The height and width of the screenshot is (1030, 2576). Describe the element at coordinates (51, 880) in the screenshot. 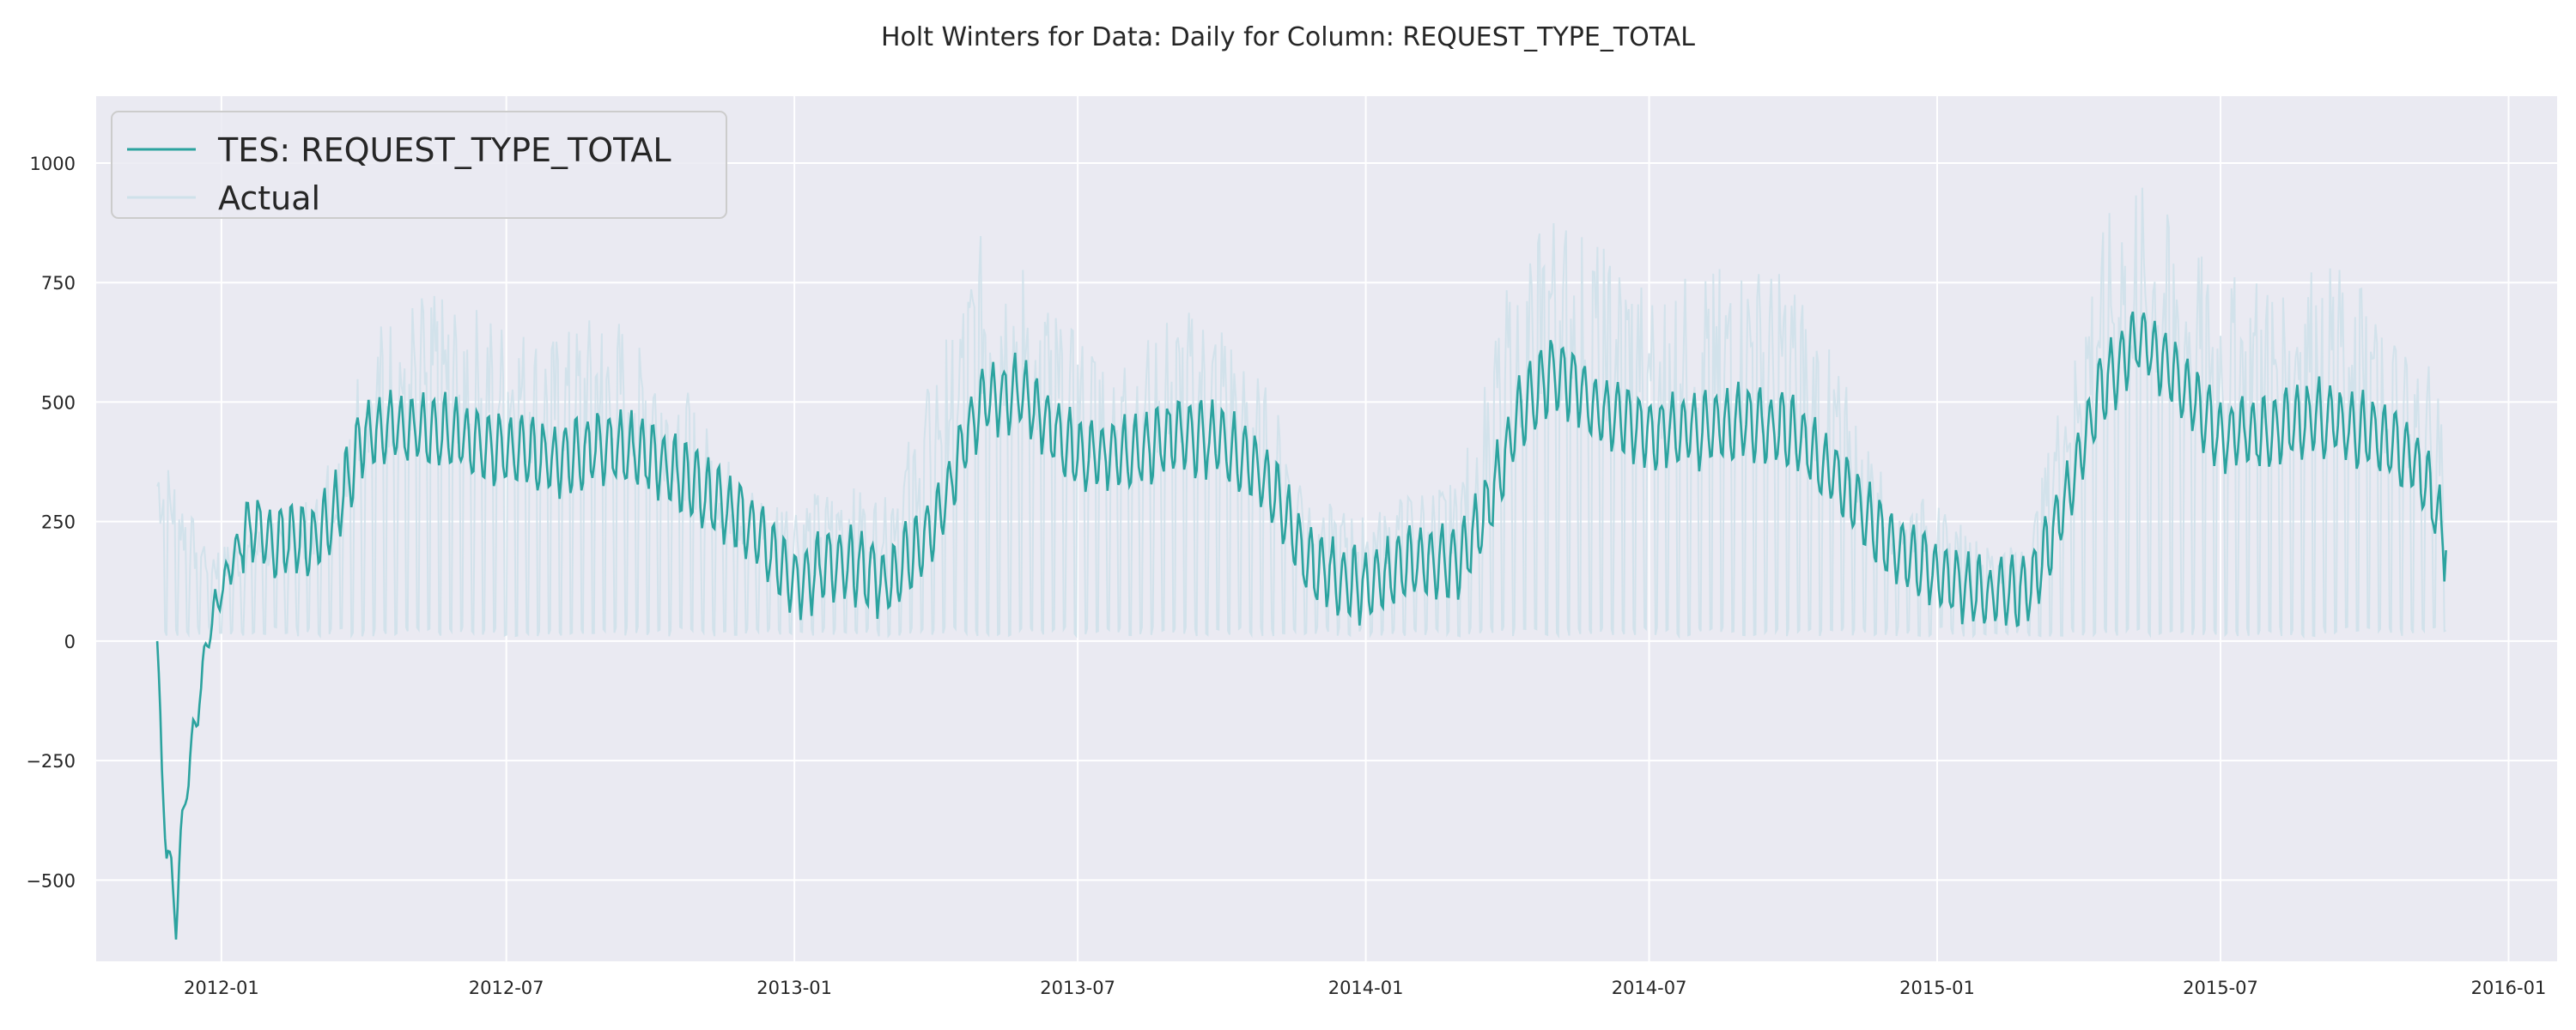

I see `y-tick-label: −500` at that location.